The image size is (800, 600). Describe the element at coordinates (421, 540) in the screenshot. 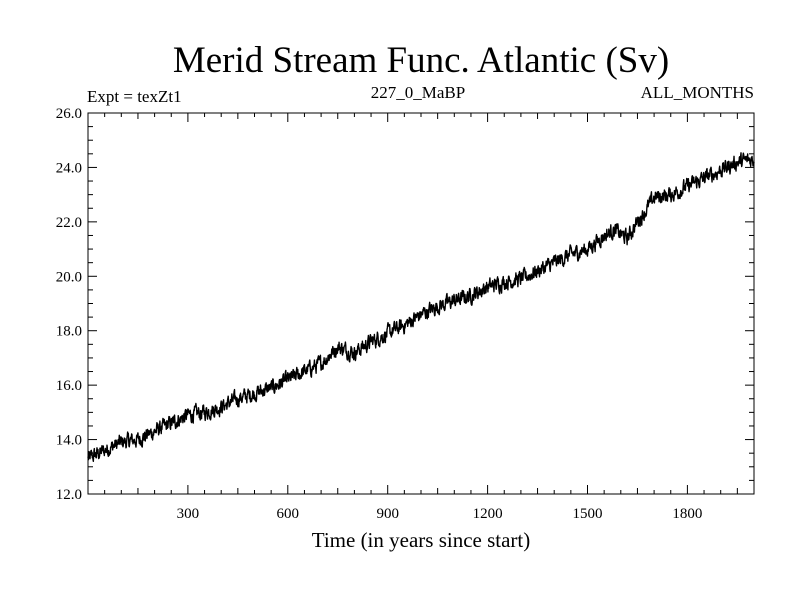

I see `x-axis-label: Time (in years since start)` at that location.